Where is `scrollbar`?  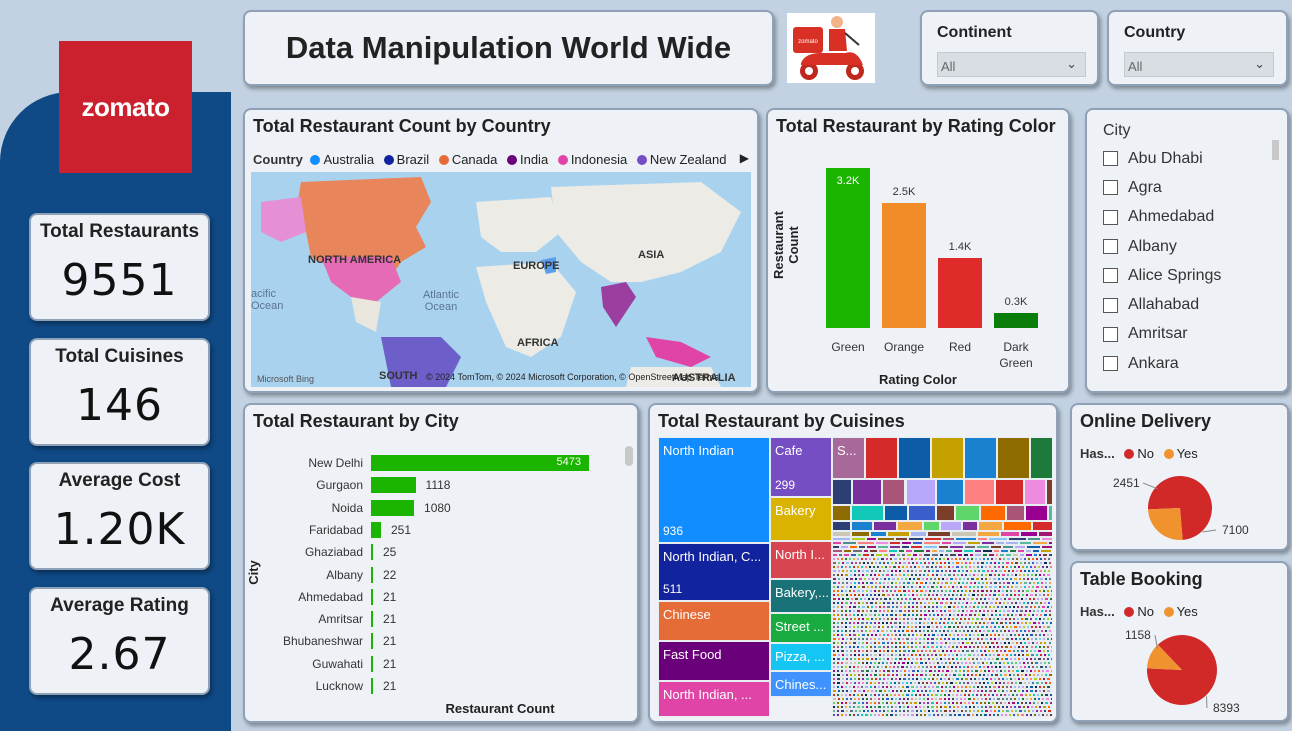 scrollbar is located at coordinates (1275, 150).